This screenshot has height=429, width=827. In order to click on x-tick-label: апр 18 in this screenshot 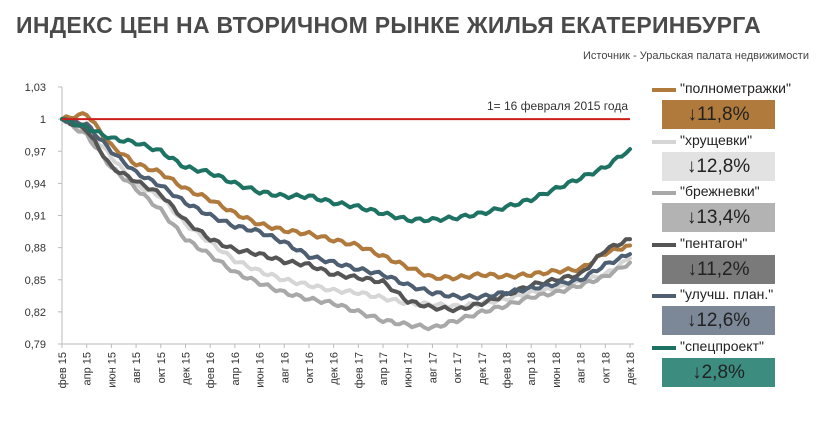, I will do `click(532, 368)`.